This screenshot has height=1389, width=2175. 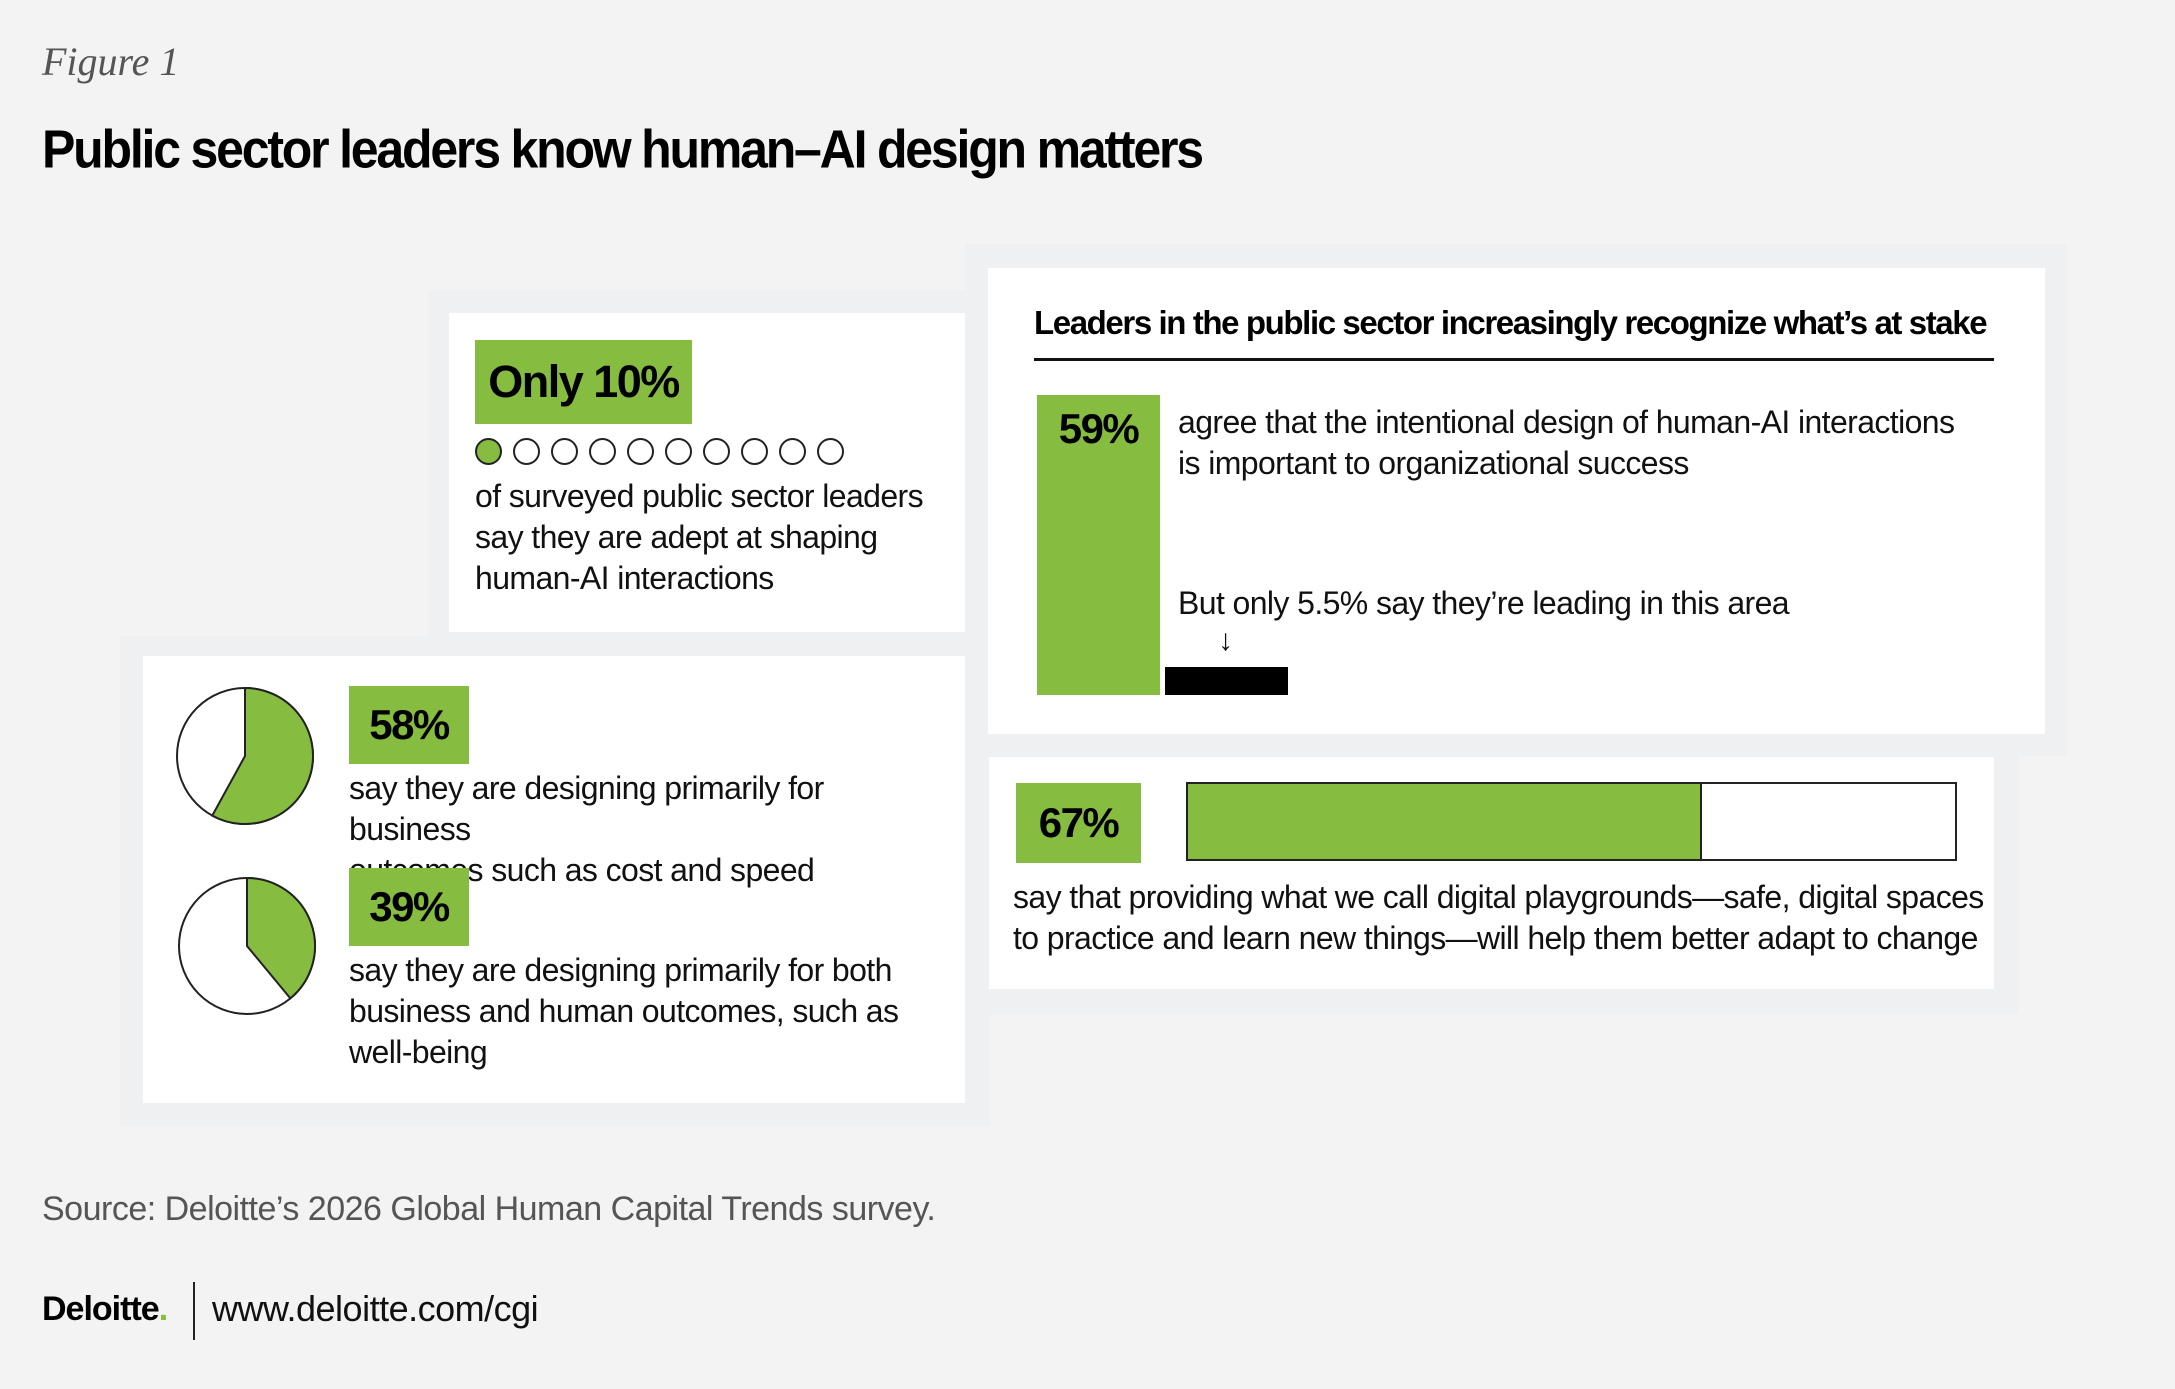 I want to click on arrow-down-icon: ↓, so click(x=1225, y=640).